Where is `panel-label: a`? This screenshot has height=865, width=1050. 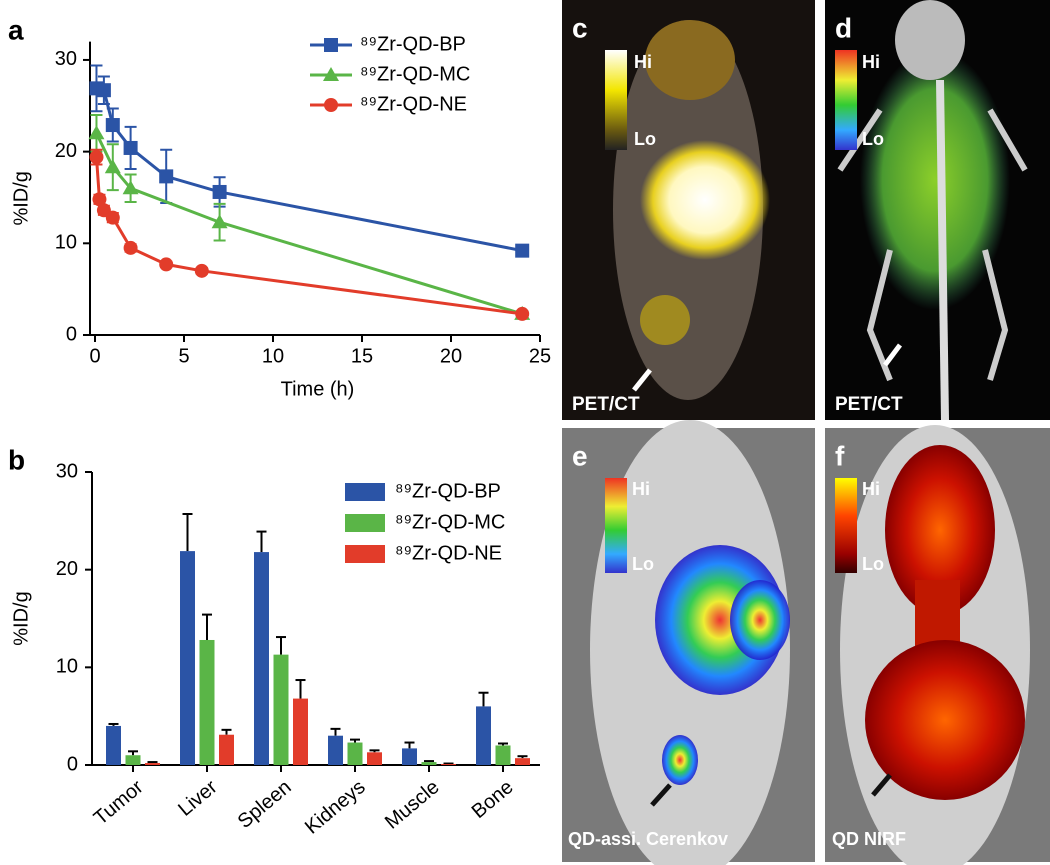 panel-label: a is located at coordinates (16, 29).